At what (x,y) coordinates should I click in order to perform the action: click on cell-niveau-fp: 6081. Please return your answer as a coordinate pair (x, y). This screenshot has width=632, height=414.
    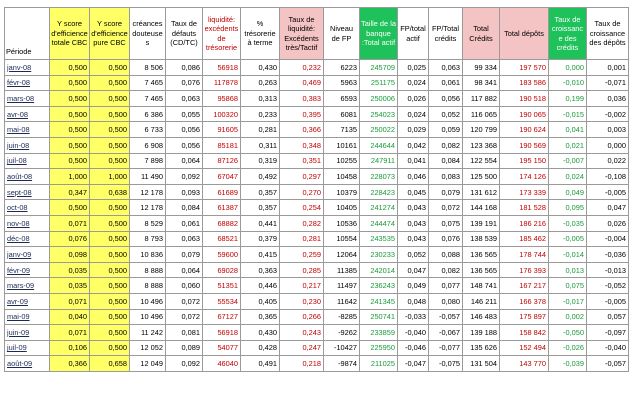
    Looking at the image, I should click on (341, 114).